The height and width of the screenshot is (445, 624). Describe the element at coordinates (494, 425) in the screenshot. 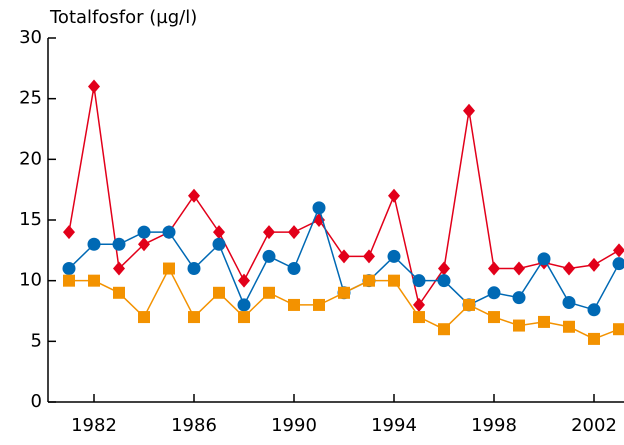

I see `x-tick-label: 1998` at that location.